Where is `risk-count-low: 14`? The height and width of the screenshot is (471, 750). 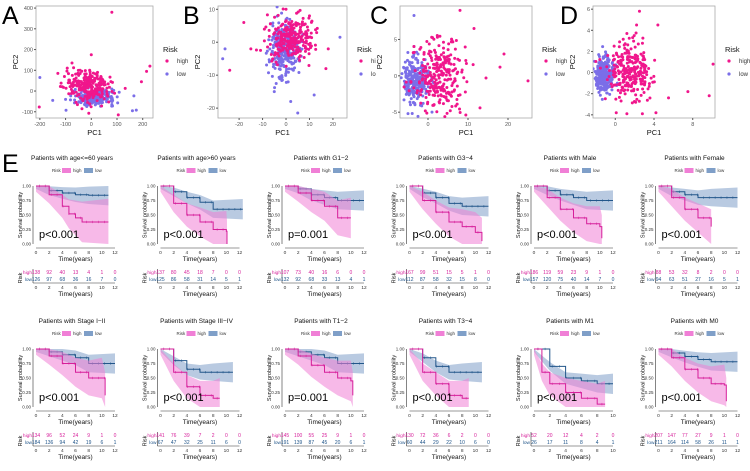
risk-count-low: 14 is located at coordinates (213, 280).